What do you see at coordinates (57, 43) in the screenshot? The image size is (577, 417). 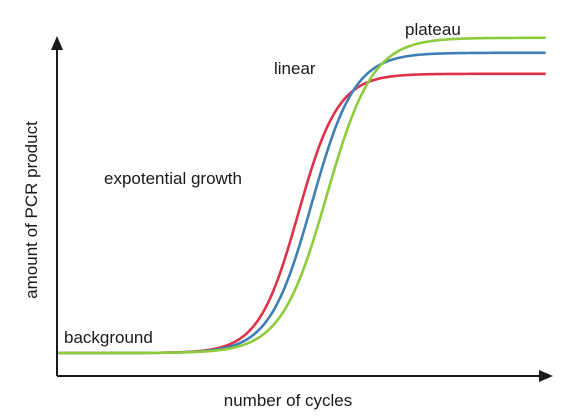 I see `y-axis-arrow` at bounding box center [57, 43].